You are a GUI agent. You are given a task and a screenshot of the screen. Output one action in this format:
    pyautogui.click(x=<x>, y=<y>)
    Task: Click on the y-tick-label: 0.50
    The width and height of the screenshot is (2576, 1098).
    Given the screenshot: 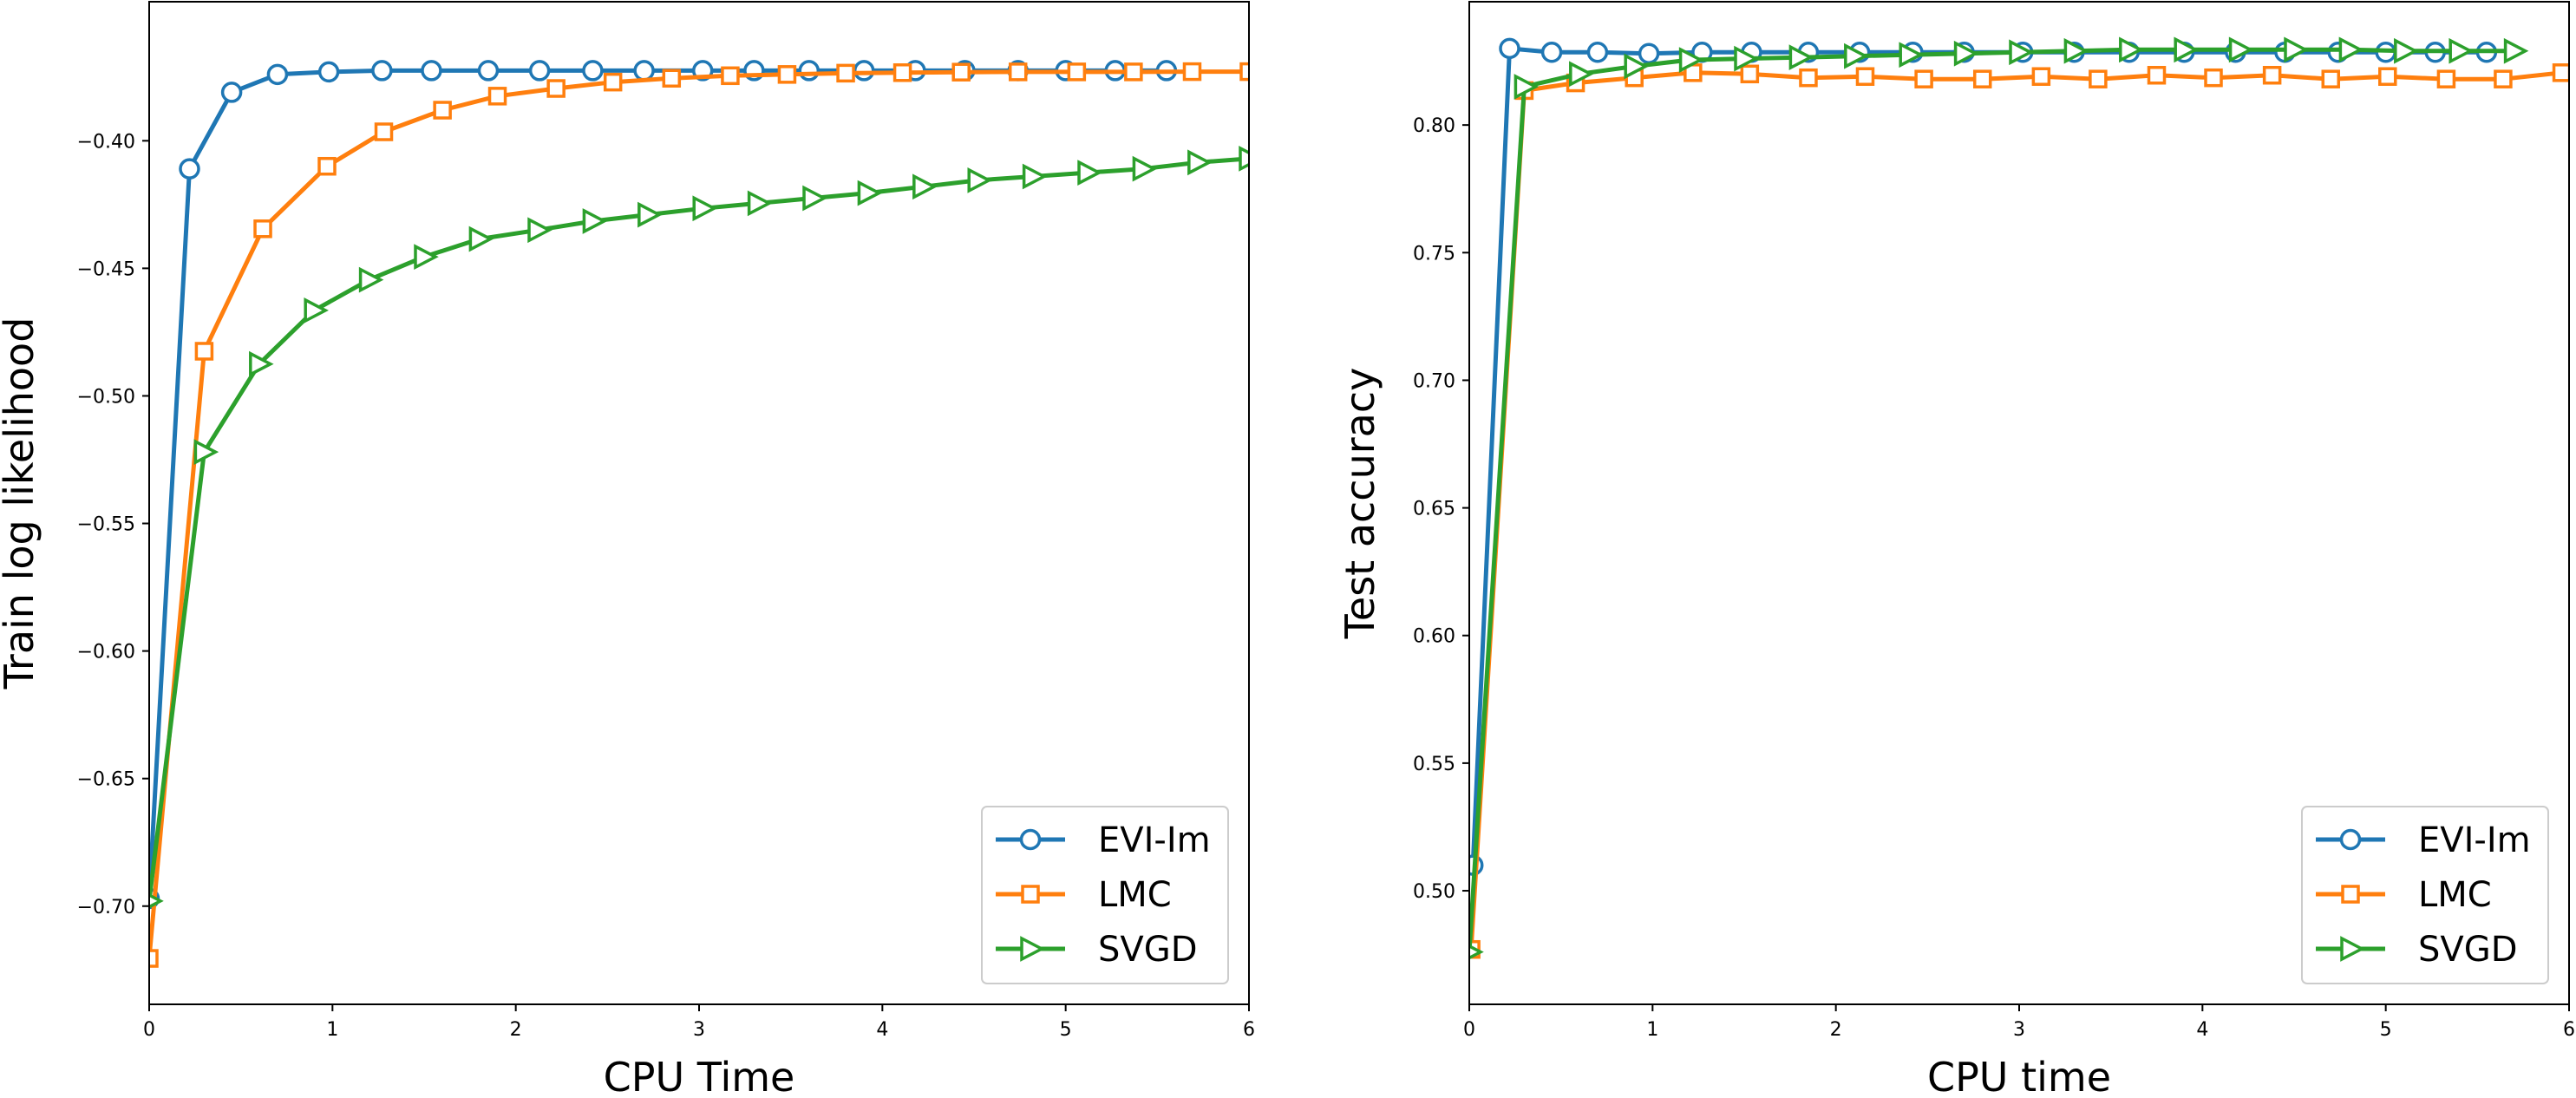 What is the action you would take?
    pyautogui.click(x=1434, y=892)
    